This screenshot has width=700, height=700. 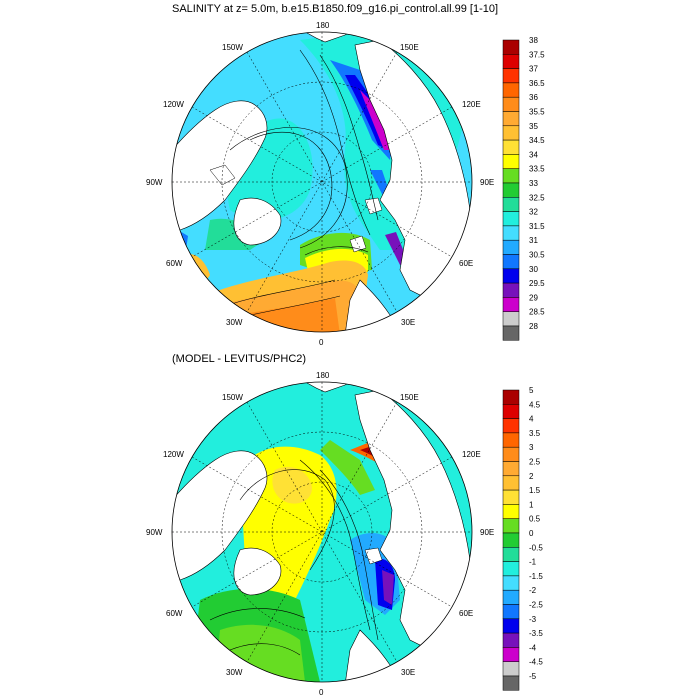 What do you see at coordinates (531, 533) in the screenshot?
I see `colorbar-tick-label: 0` at bounding box center [531, 533].